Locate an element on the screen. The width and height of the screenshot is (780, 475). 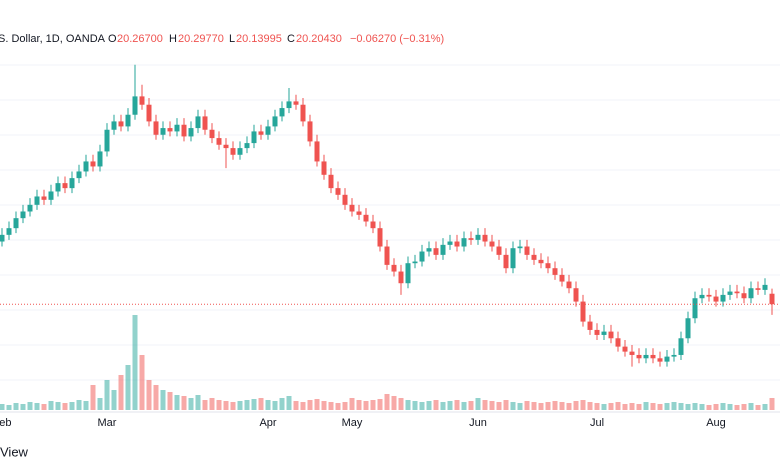
open-label: O is located at coordinates (112, 39).